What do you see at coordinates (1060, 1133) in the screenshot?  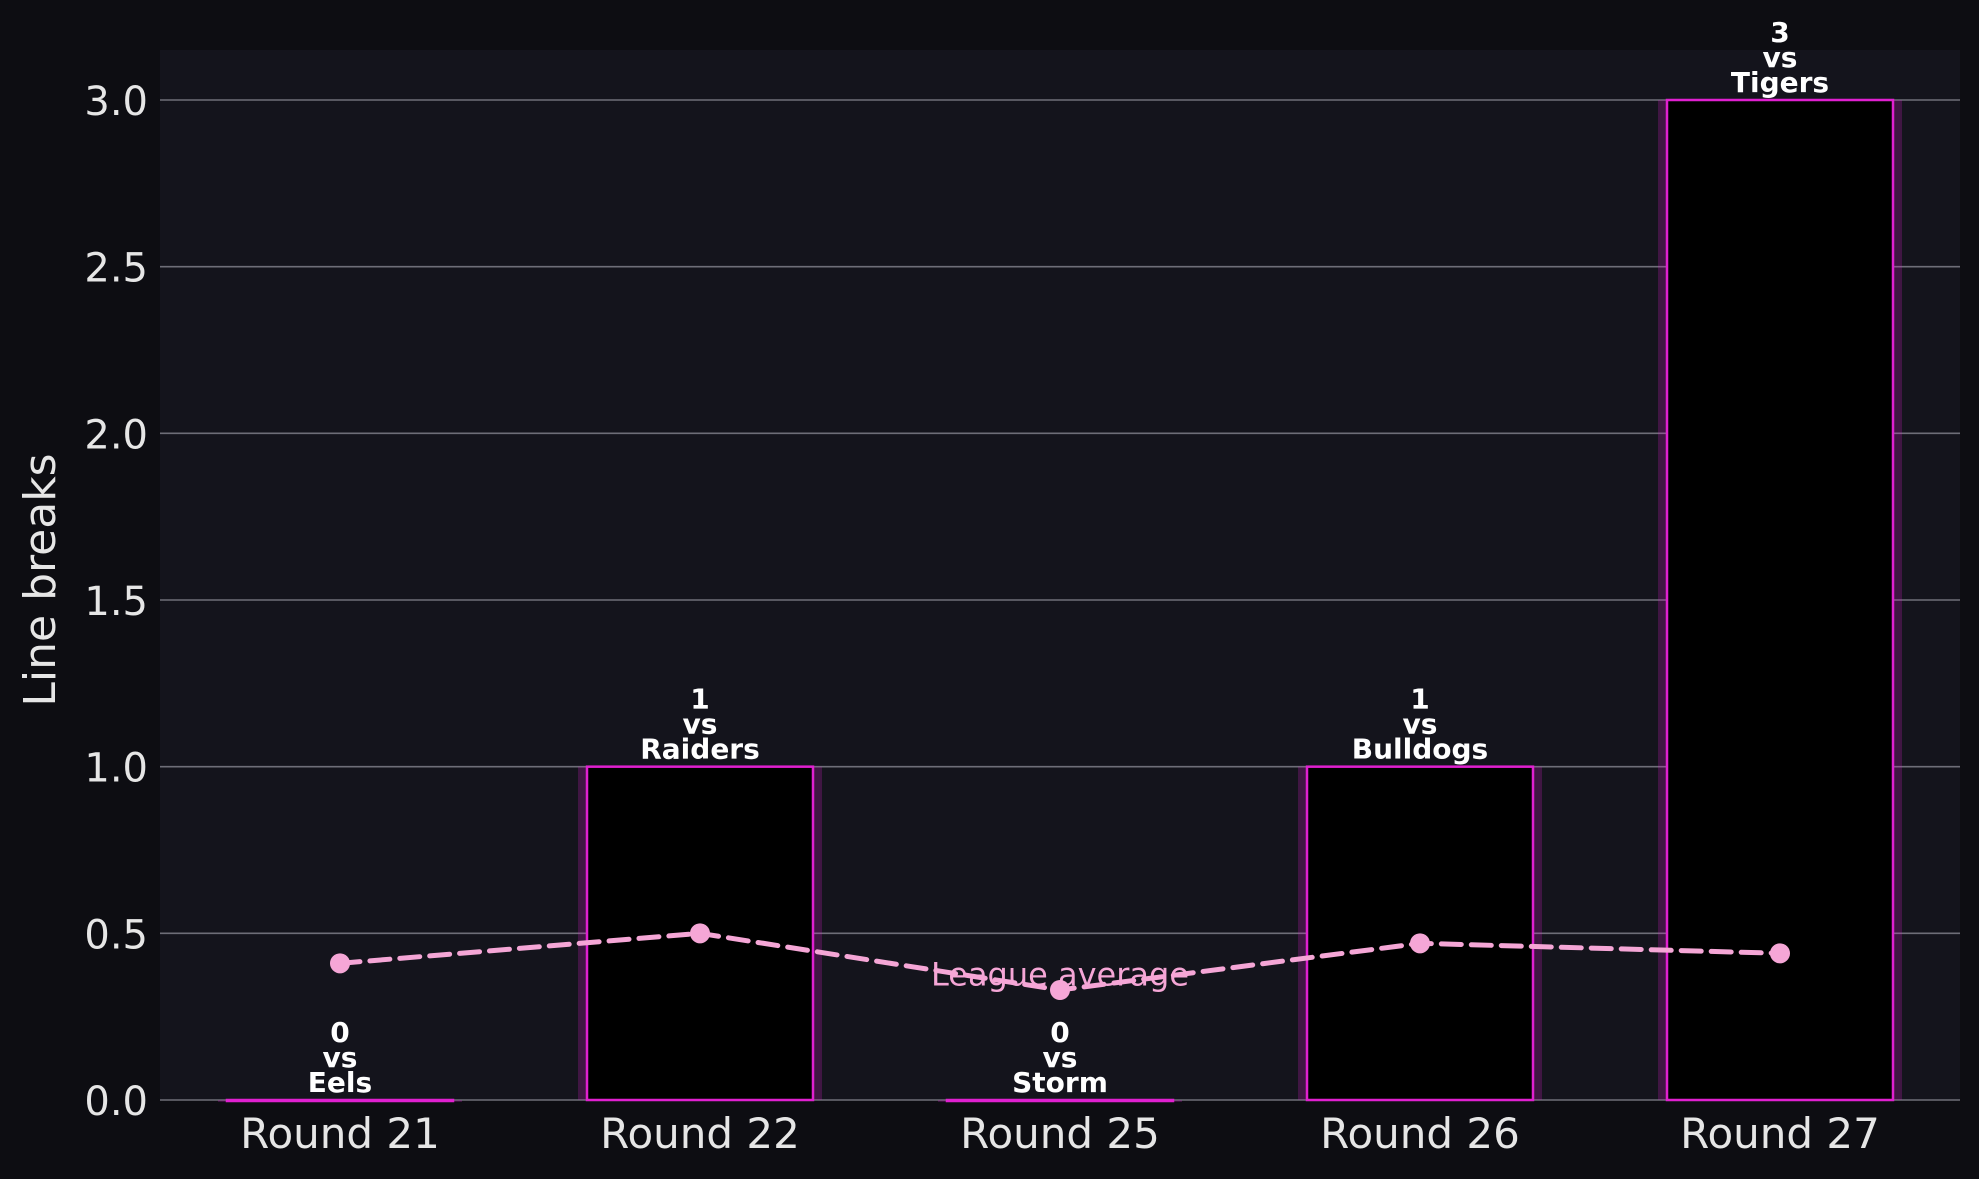 I see `x-tick-label: Round 25` at bounding box center [1060, 1133].